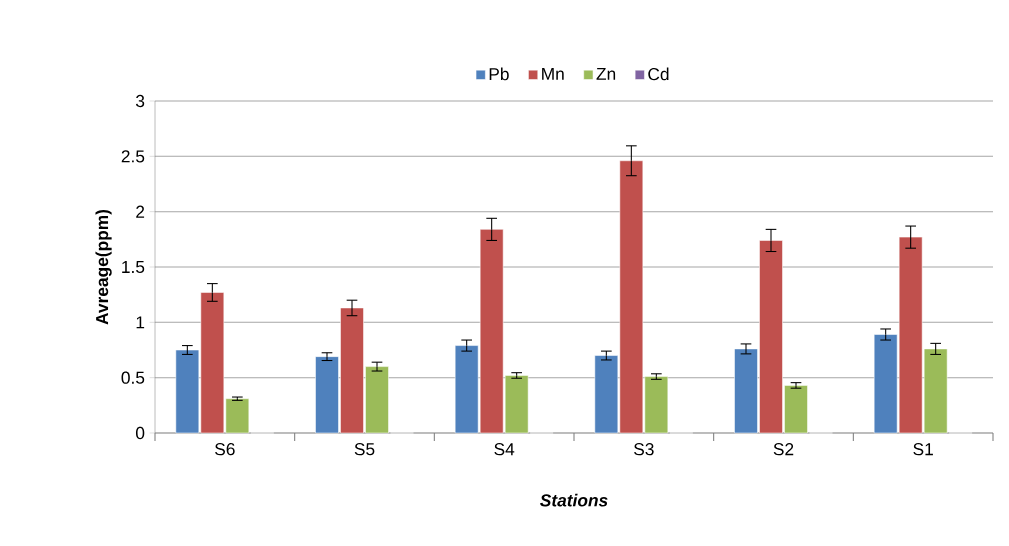 The height and width of the screenshot is (546, 1009). I want to click on x-tick-label: S2, so click(783, 449).